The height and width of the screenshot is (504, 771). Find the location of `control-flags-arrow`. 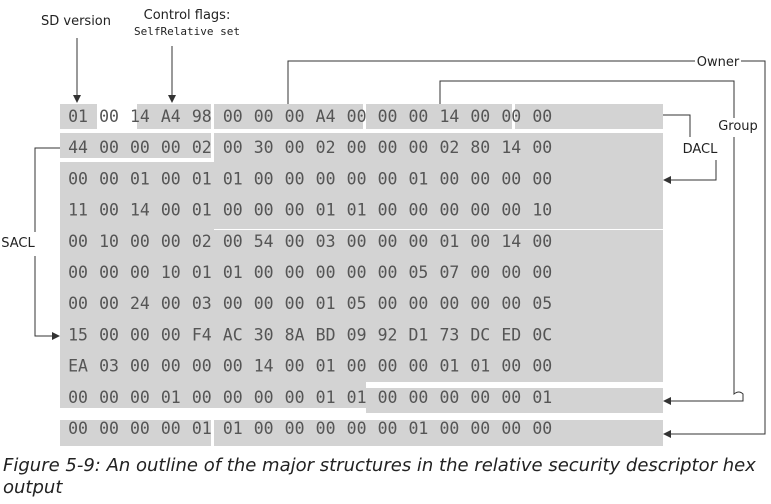

control-flags-arrow is located at coordinates (172, 74).